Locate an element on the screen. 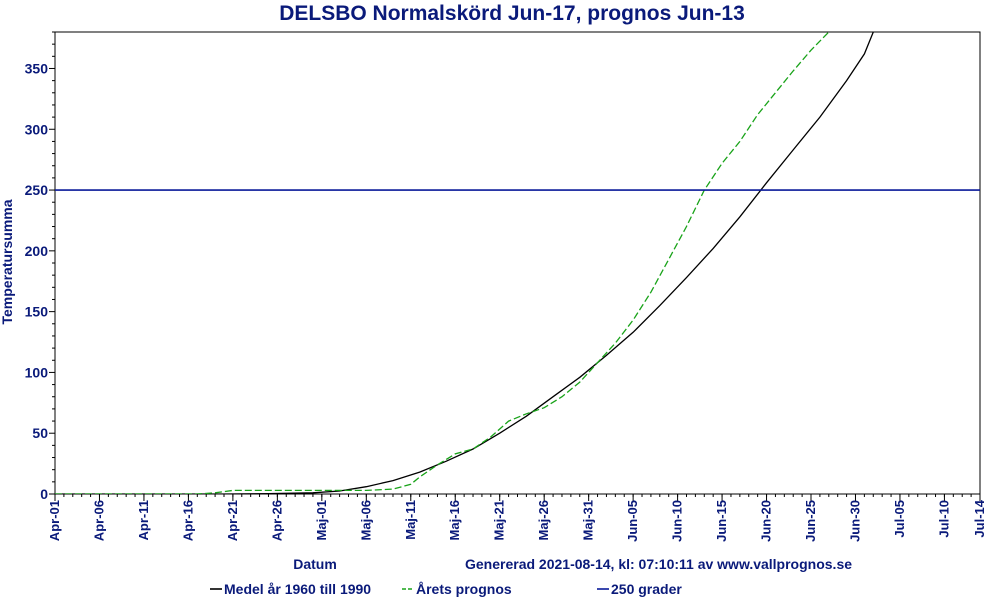 The image size is (990, 600). x-tick-label: Maj-11 is located at coordinates (410, 520).